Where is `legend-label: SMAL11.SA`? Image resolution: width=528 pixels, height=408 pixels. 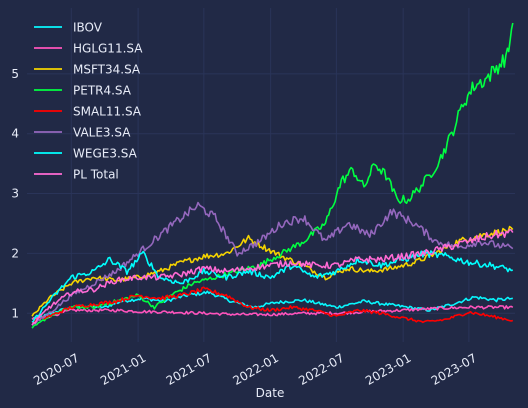 legend-label: SMAL11.SA is located at coordinates (107, 112).